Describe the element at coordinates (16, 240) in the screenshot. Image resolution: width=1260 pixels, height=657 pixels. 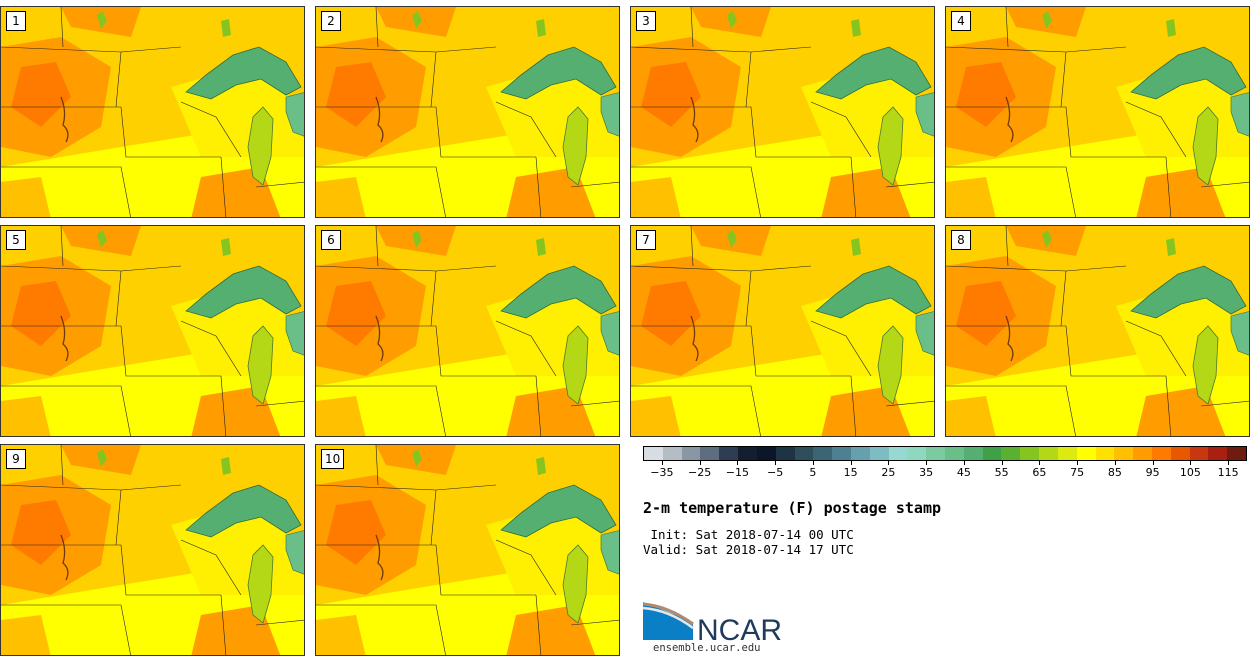
I see `panel-number: 5` at that location.